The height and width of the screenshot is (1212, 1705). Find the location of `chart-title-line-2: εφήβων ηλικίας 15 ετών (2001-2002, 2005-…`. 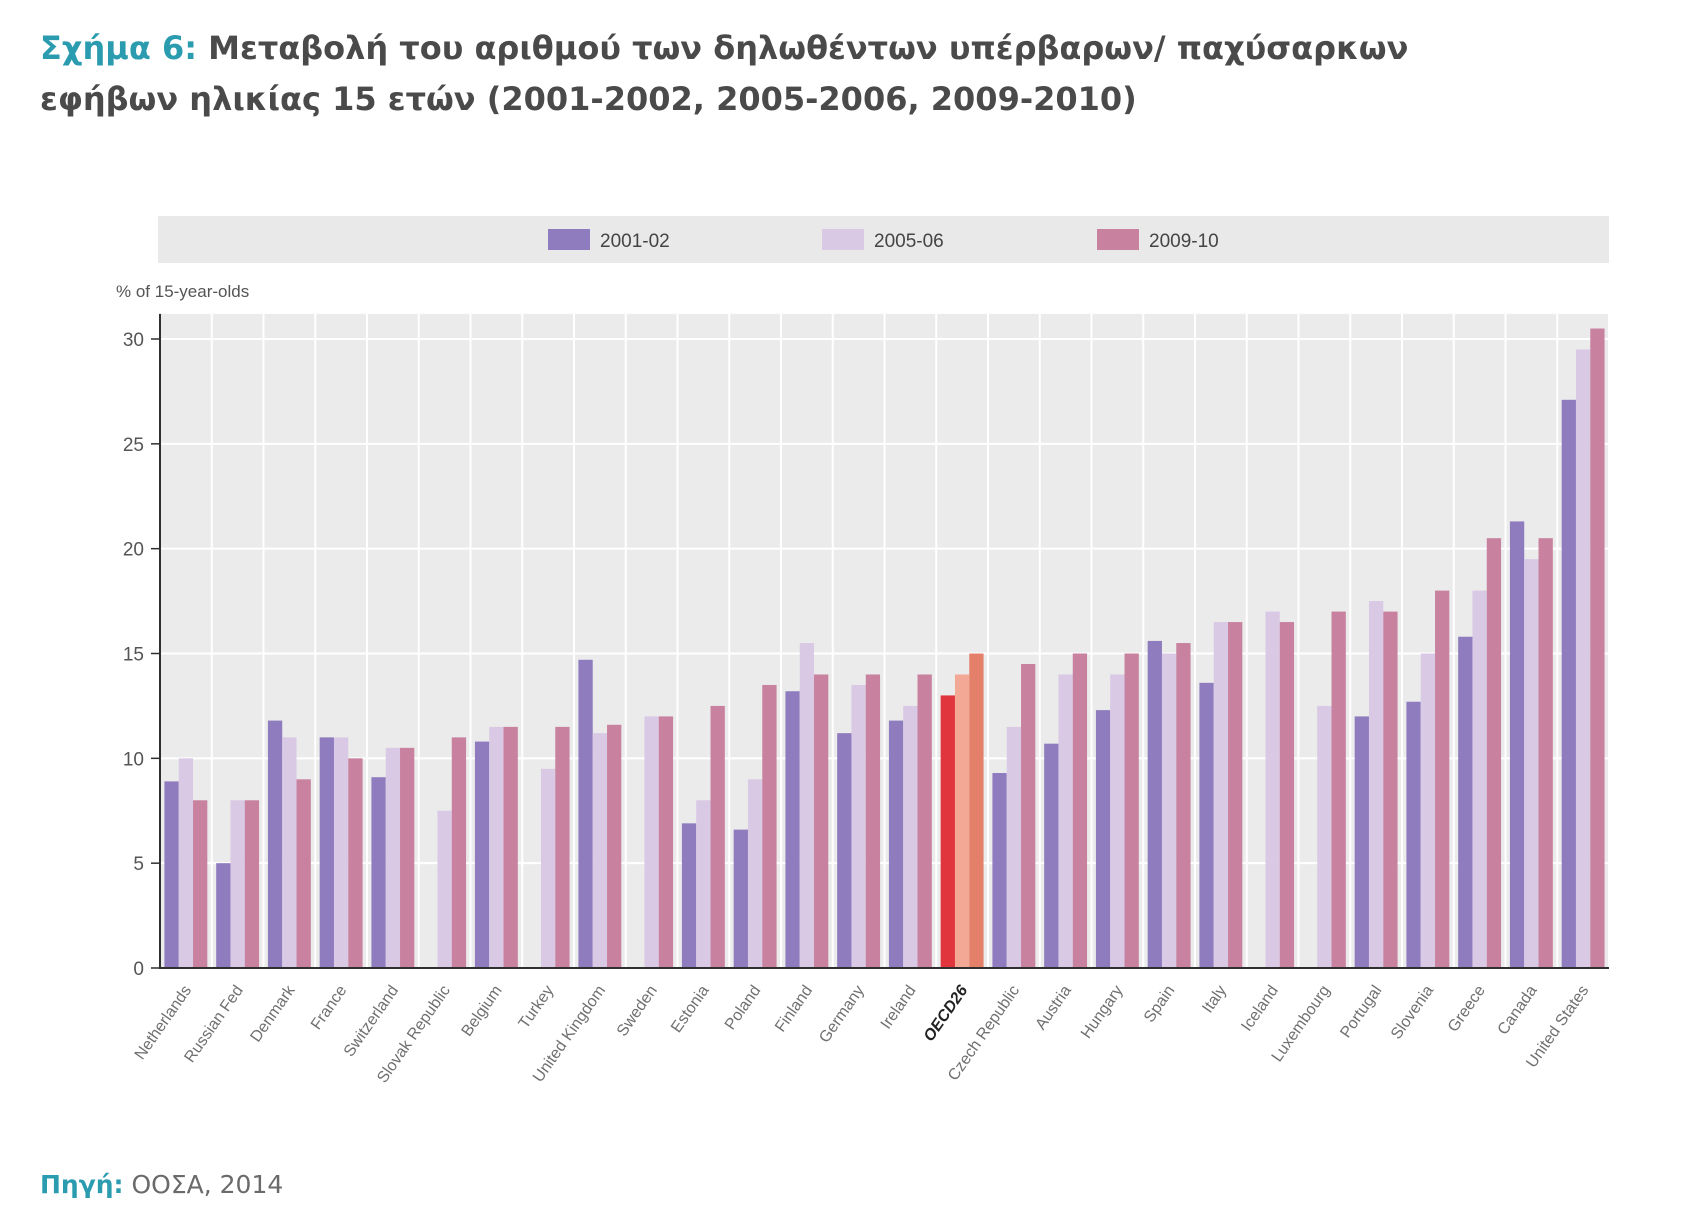

chart-title-line-2: εφήβων ηλικίας 15 ετών (2001-2002, 2005-… is located at coordinates (588, 99).